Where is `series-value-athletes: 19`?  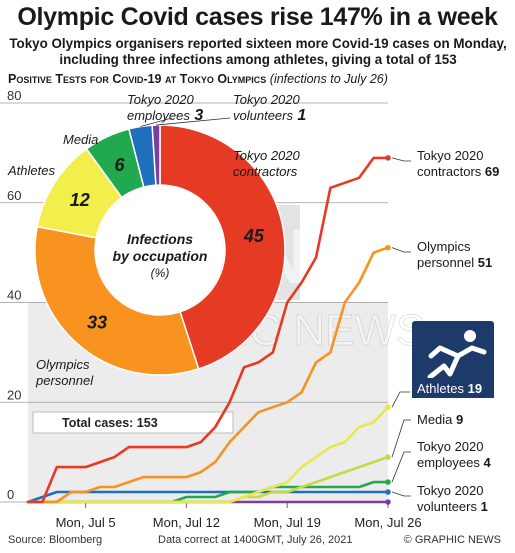
series-value-athletes: 19 is located at coordinates (473, 388).